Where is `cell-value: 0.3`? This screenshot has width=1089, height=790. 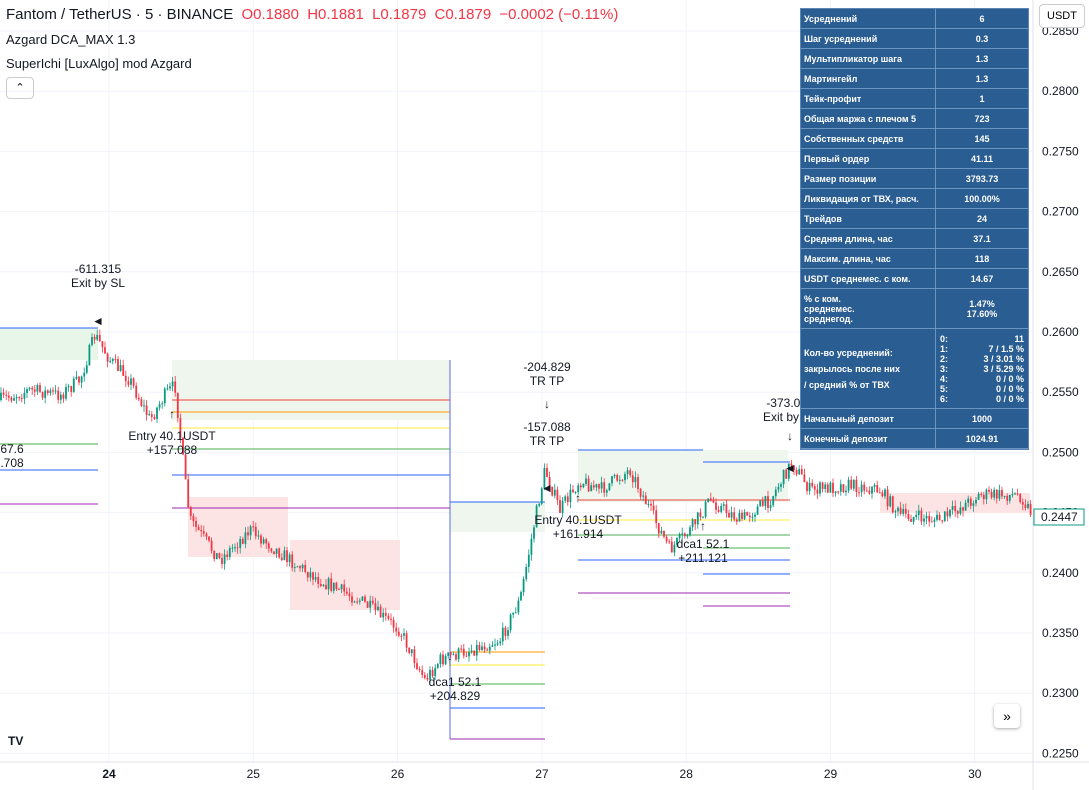
cell-value: 0.3 is located at coordinates (982, 38).